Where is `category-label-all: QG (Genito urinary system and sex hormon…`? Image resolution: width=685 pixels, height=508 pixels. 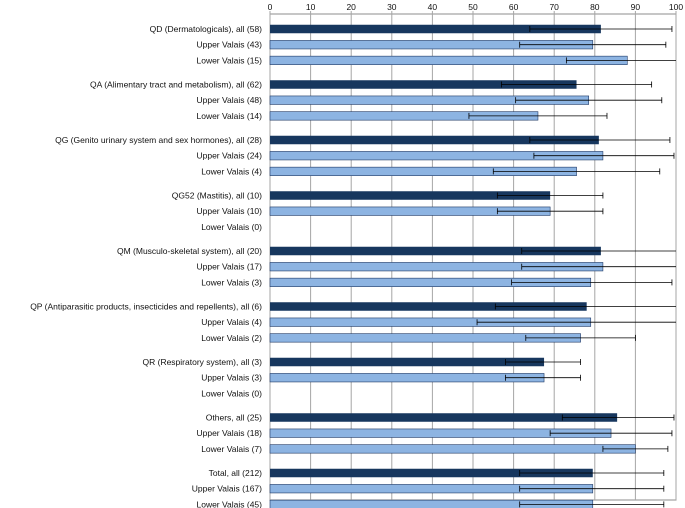 category-label-all: QG (Genito urinary system and sex hormon… is located at coordinates (158, 140).